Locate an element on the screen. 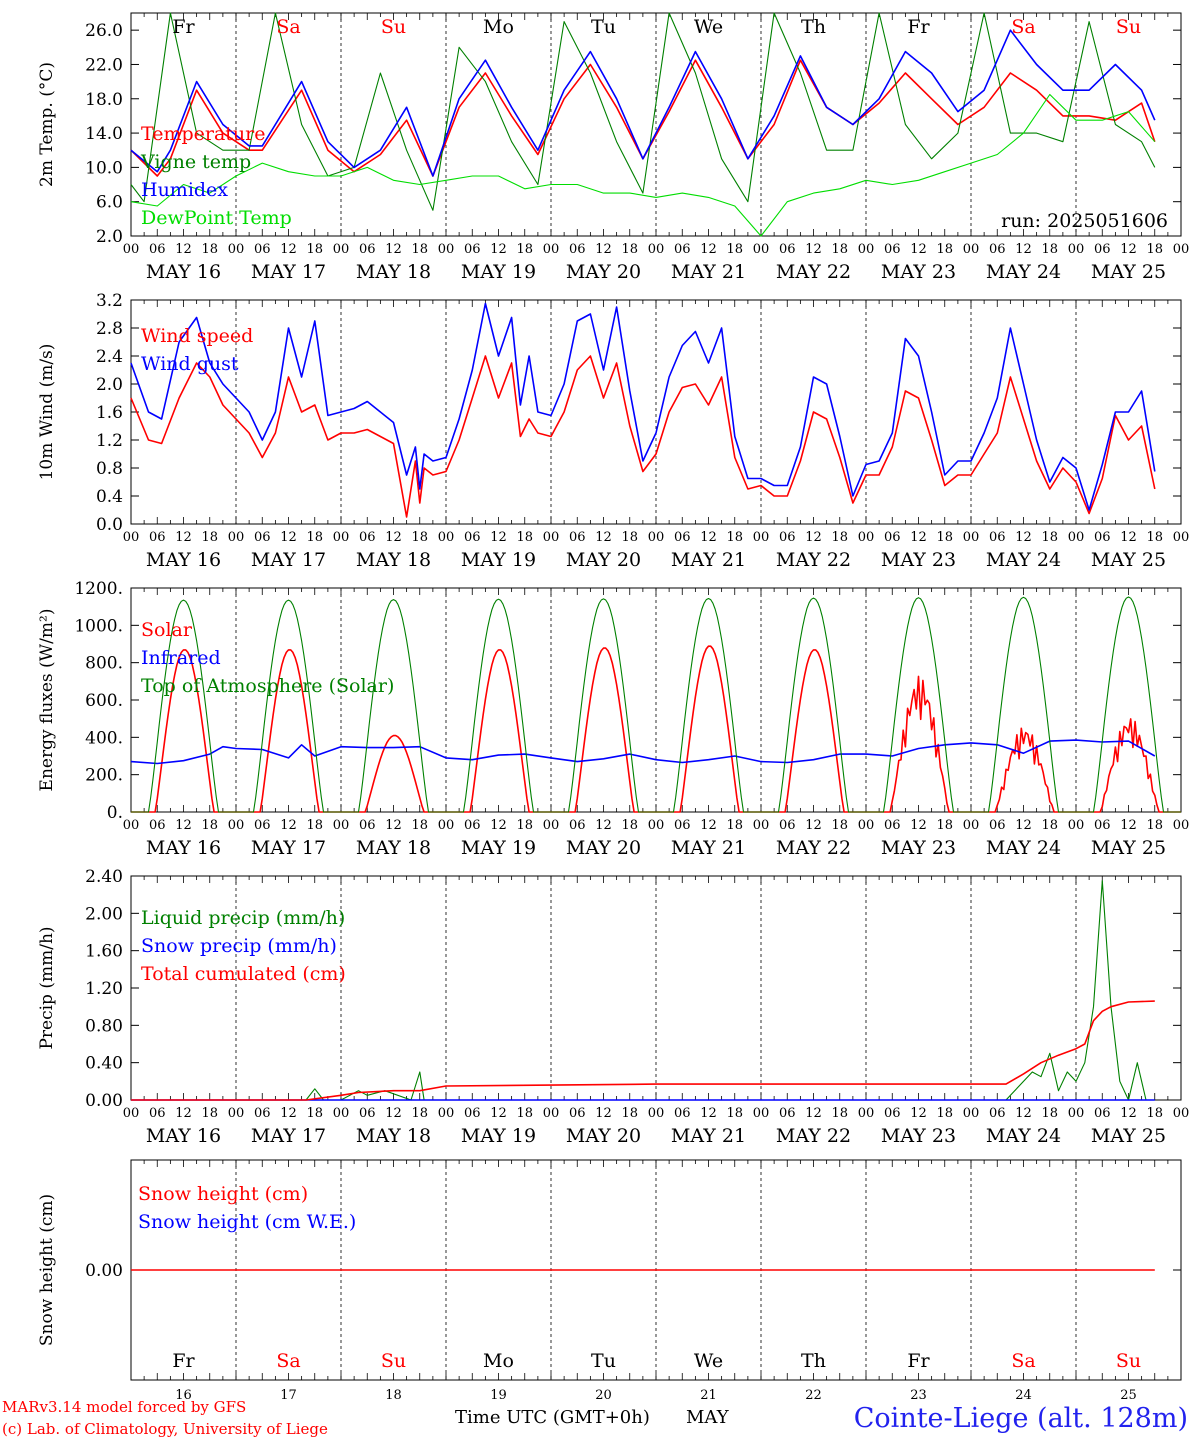 The height and width of the screenshot is (1440, 1194). weekday-top-label: Su is located at coordinates (1128, 27).